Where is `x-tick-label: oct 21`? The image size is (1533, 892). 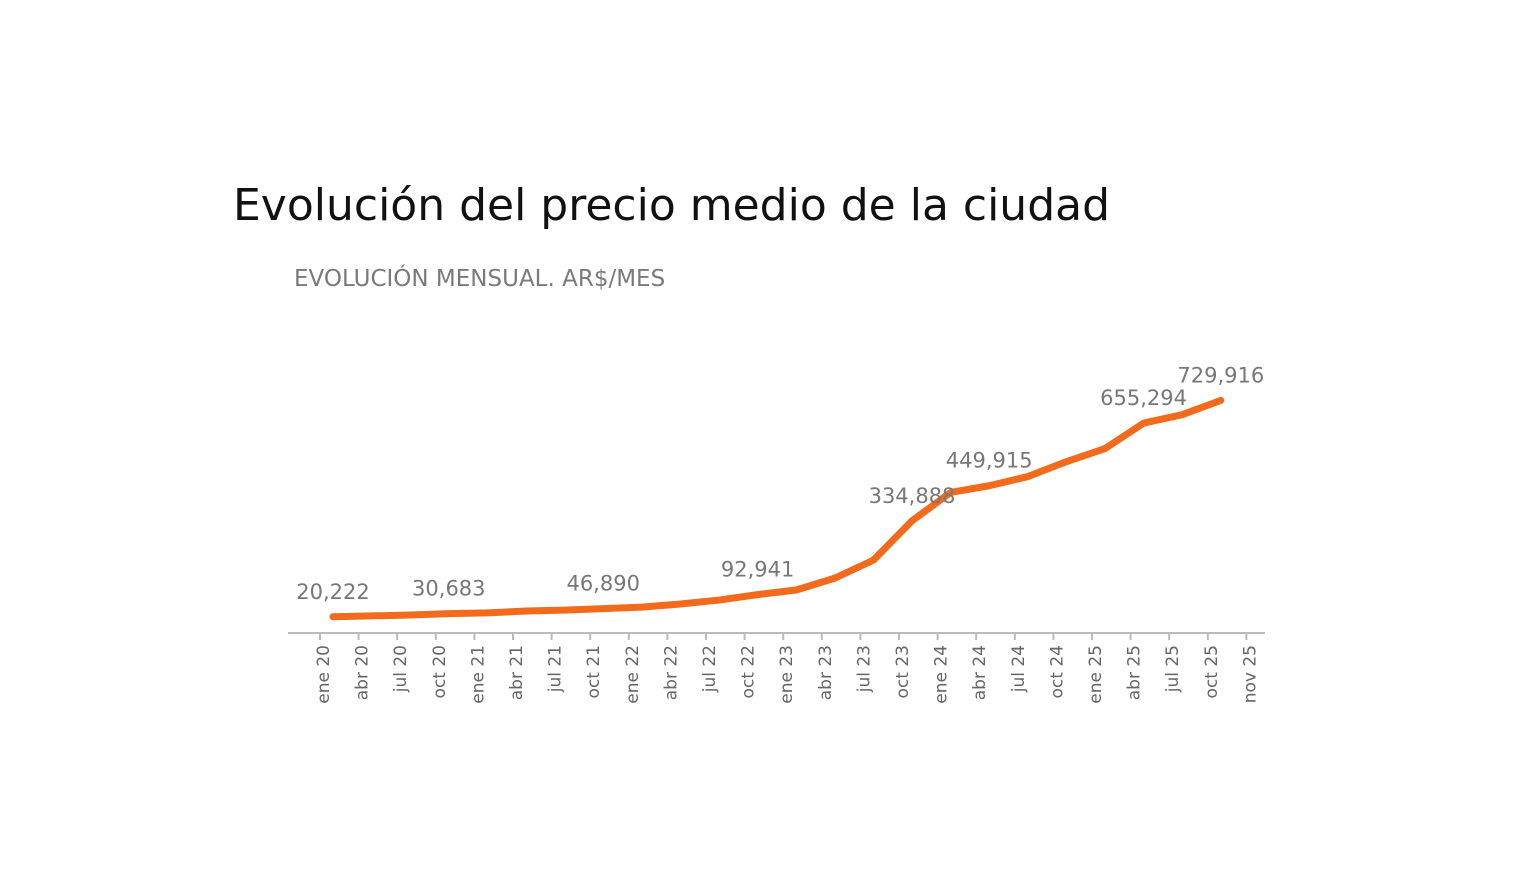 x-tick-label: oct 21 is located at coordinates (594, 671).